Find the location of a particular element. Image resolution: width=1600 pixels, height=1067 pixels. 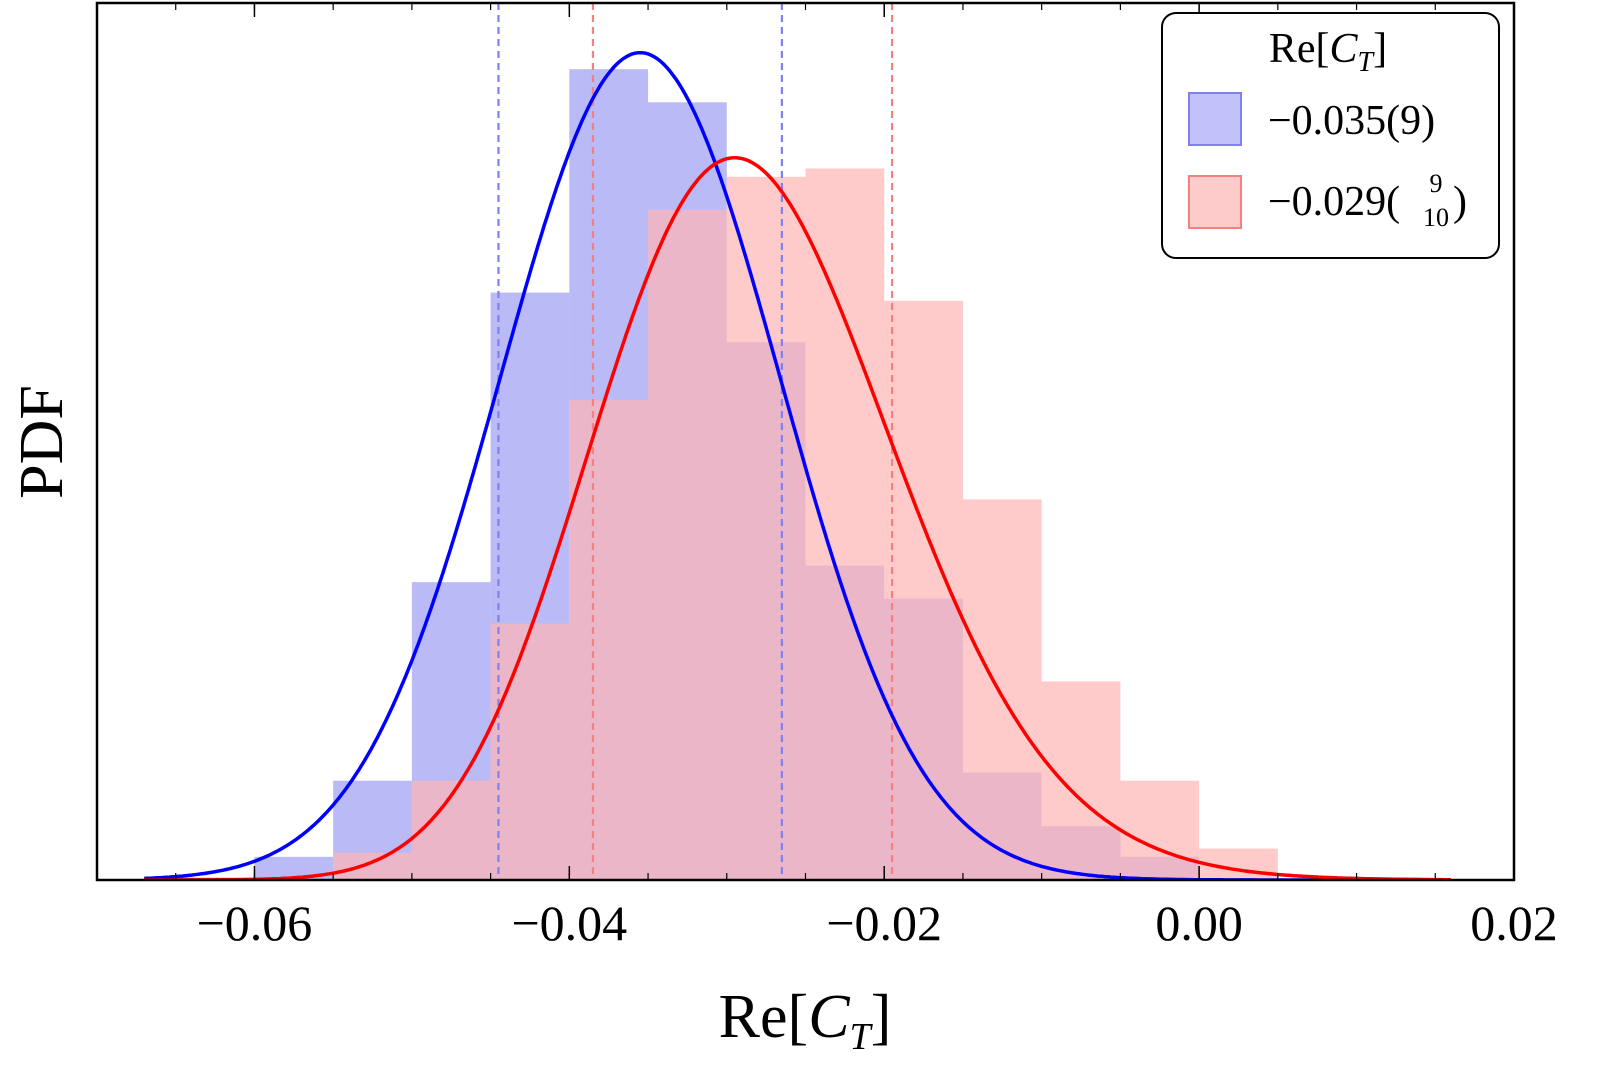

legend-label-red-close: ) is located at coordinates (1460, 202).